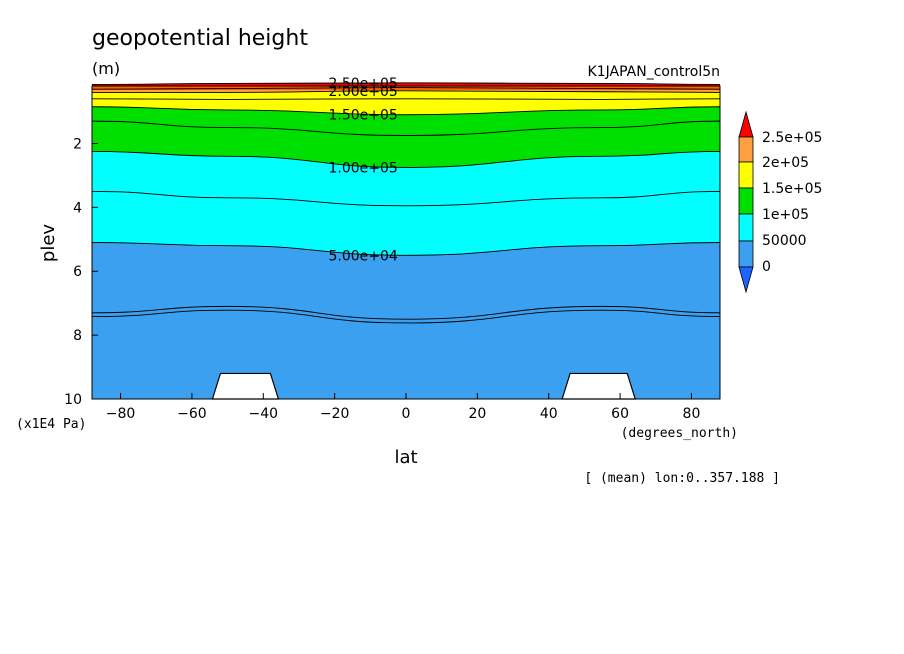  What do you see at coordinates (692, 414) in the screenshot?
I see `x-tick-label: 80` at bounding box center [692, 414].